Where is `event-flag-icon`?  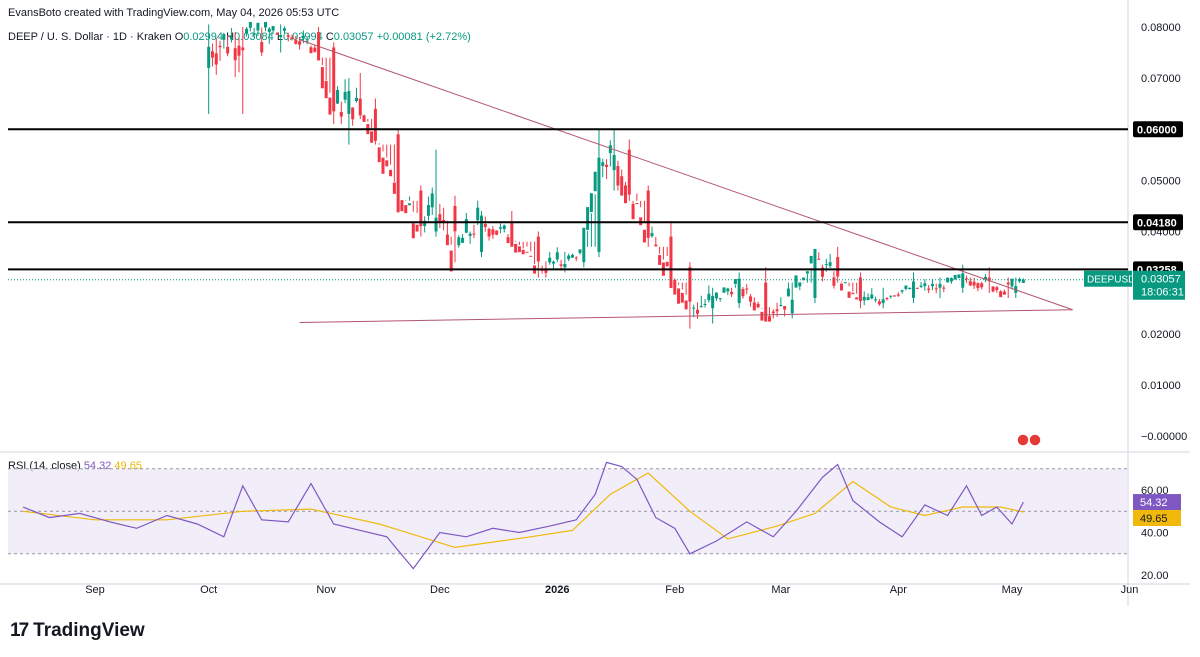
event-flag-icon is located at coordinates (1035, 440).